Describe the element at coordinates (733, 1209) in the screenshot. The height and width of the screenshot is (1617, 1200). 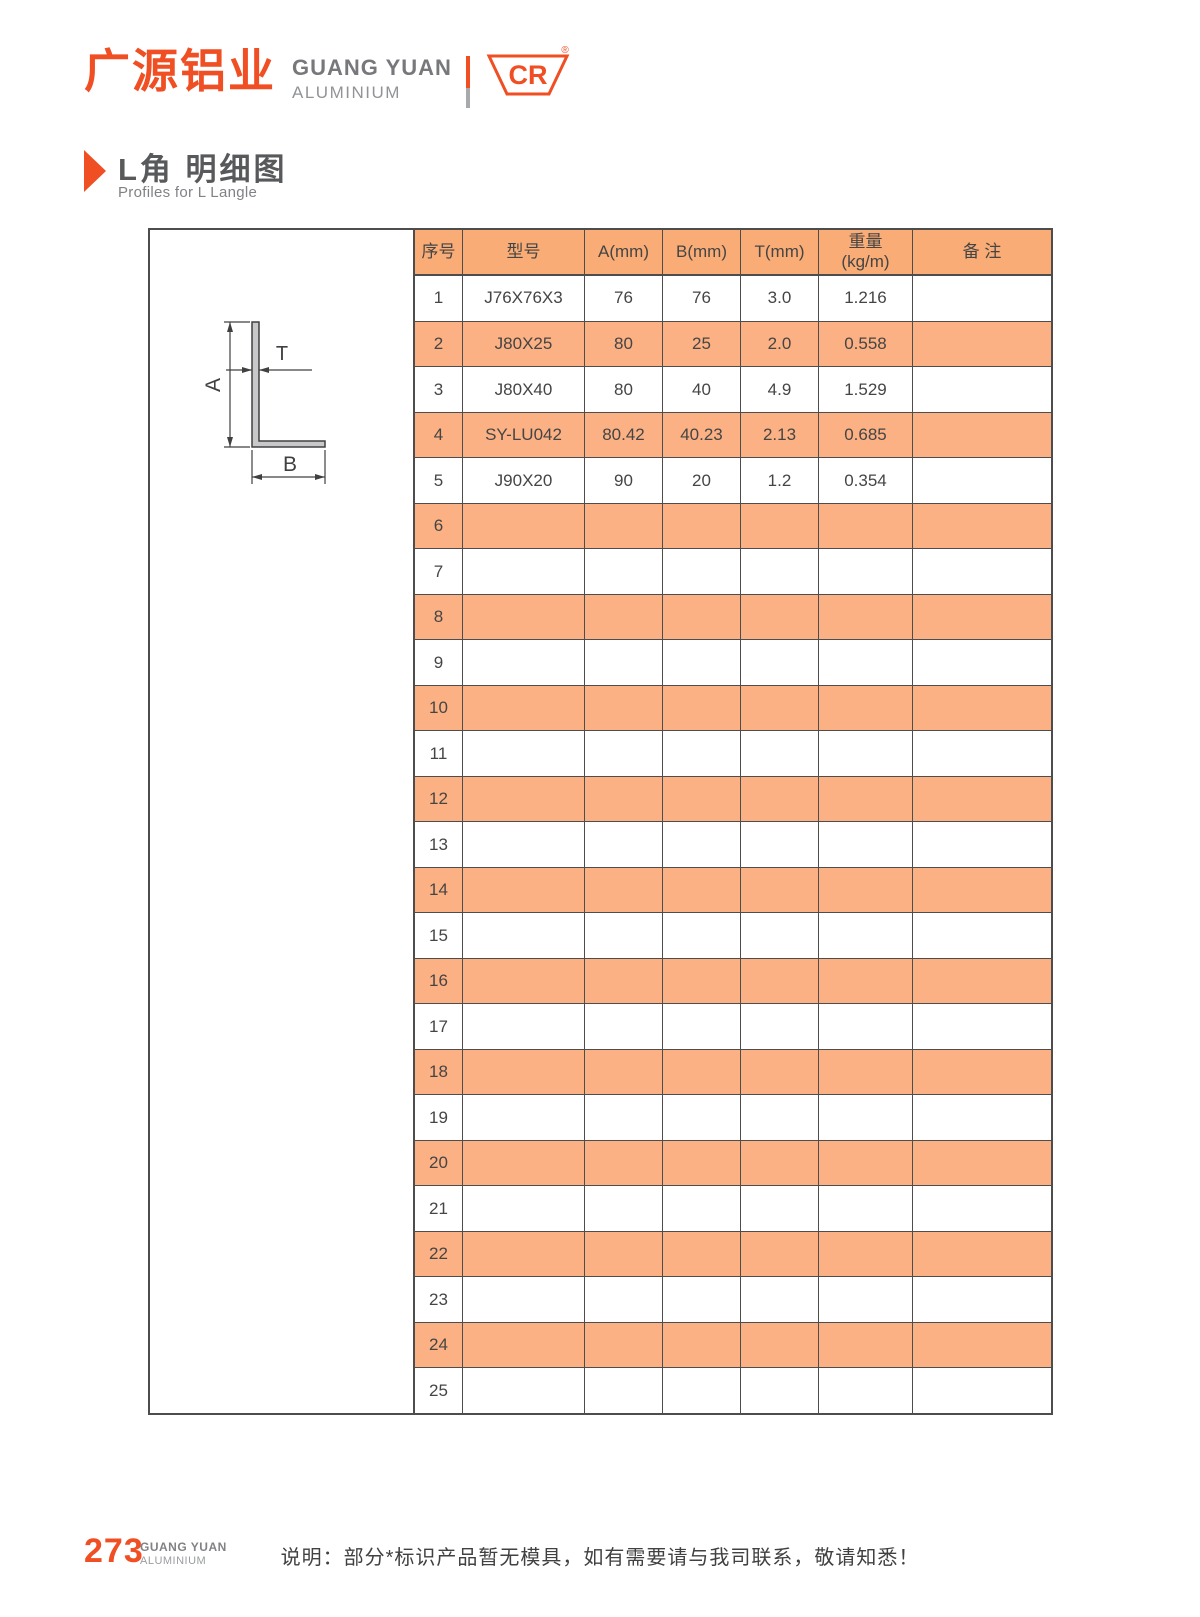
I see `table-row: 21` at that location.